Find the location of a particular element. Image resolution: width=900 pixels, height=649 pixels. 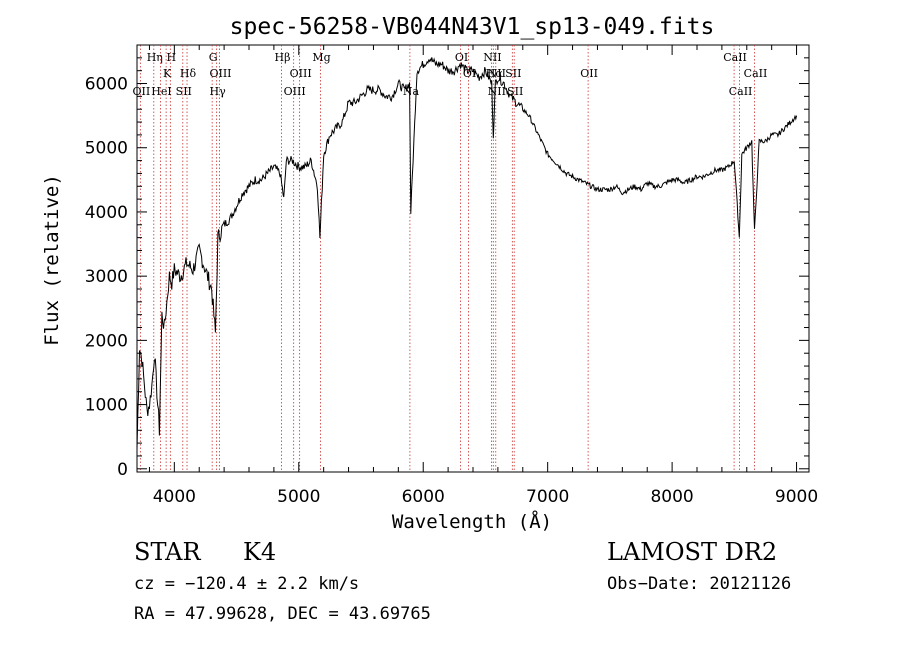

x-tick-label: 7000 is located at coordinates (547, 497).